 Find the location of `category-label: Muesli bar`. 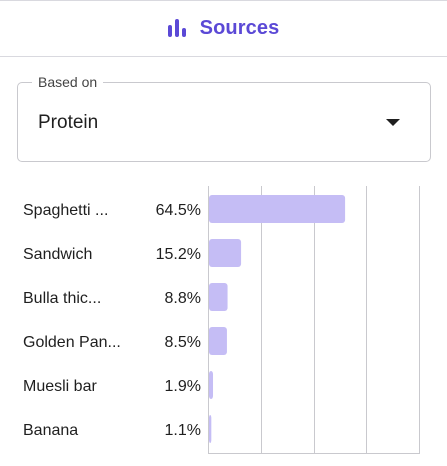

category-label: Muesli bar is located at coordinates (60, 386).